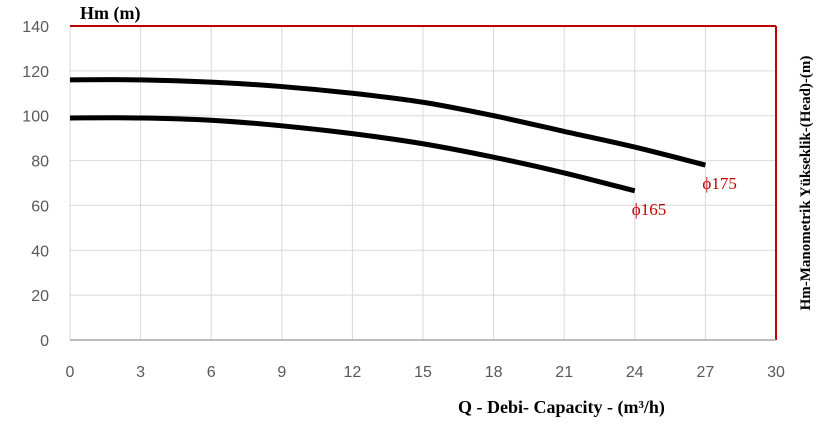 Image resolution: width=831 pixels, height=424 pixels. I want to click on x-tick-label: 30, so click(776, 372).